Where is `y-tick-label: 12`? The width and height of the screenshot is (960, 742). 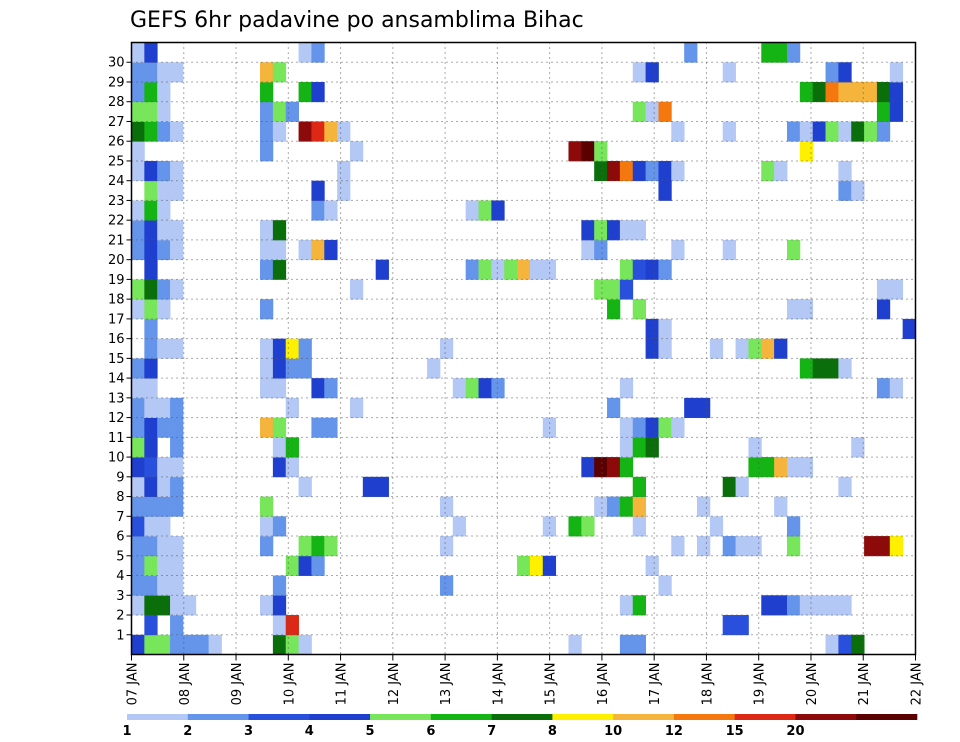 y-tick-label: 12 is located at coordinates (116, 418).